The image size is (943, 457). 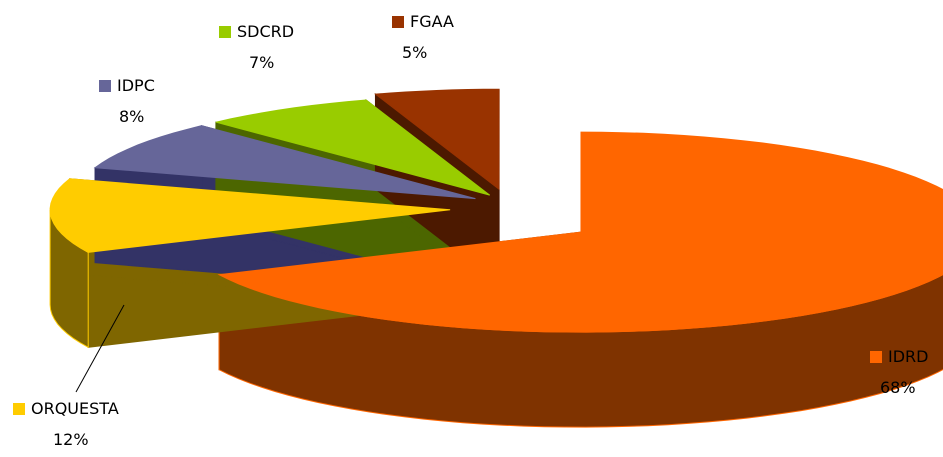 What do you see at coordinates (899, 372) in the screenshot?
I see `label-idrd: IDRD 68%` at bounding box center [899, 372].